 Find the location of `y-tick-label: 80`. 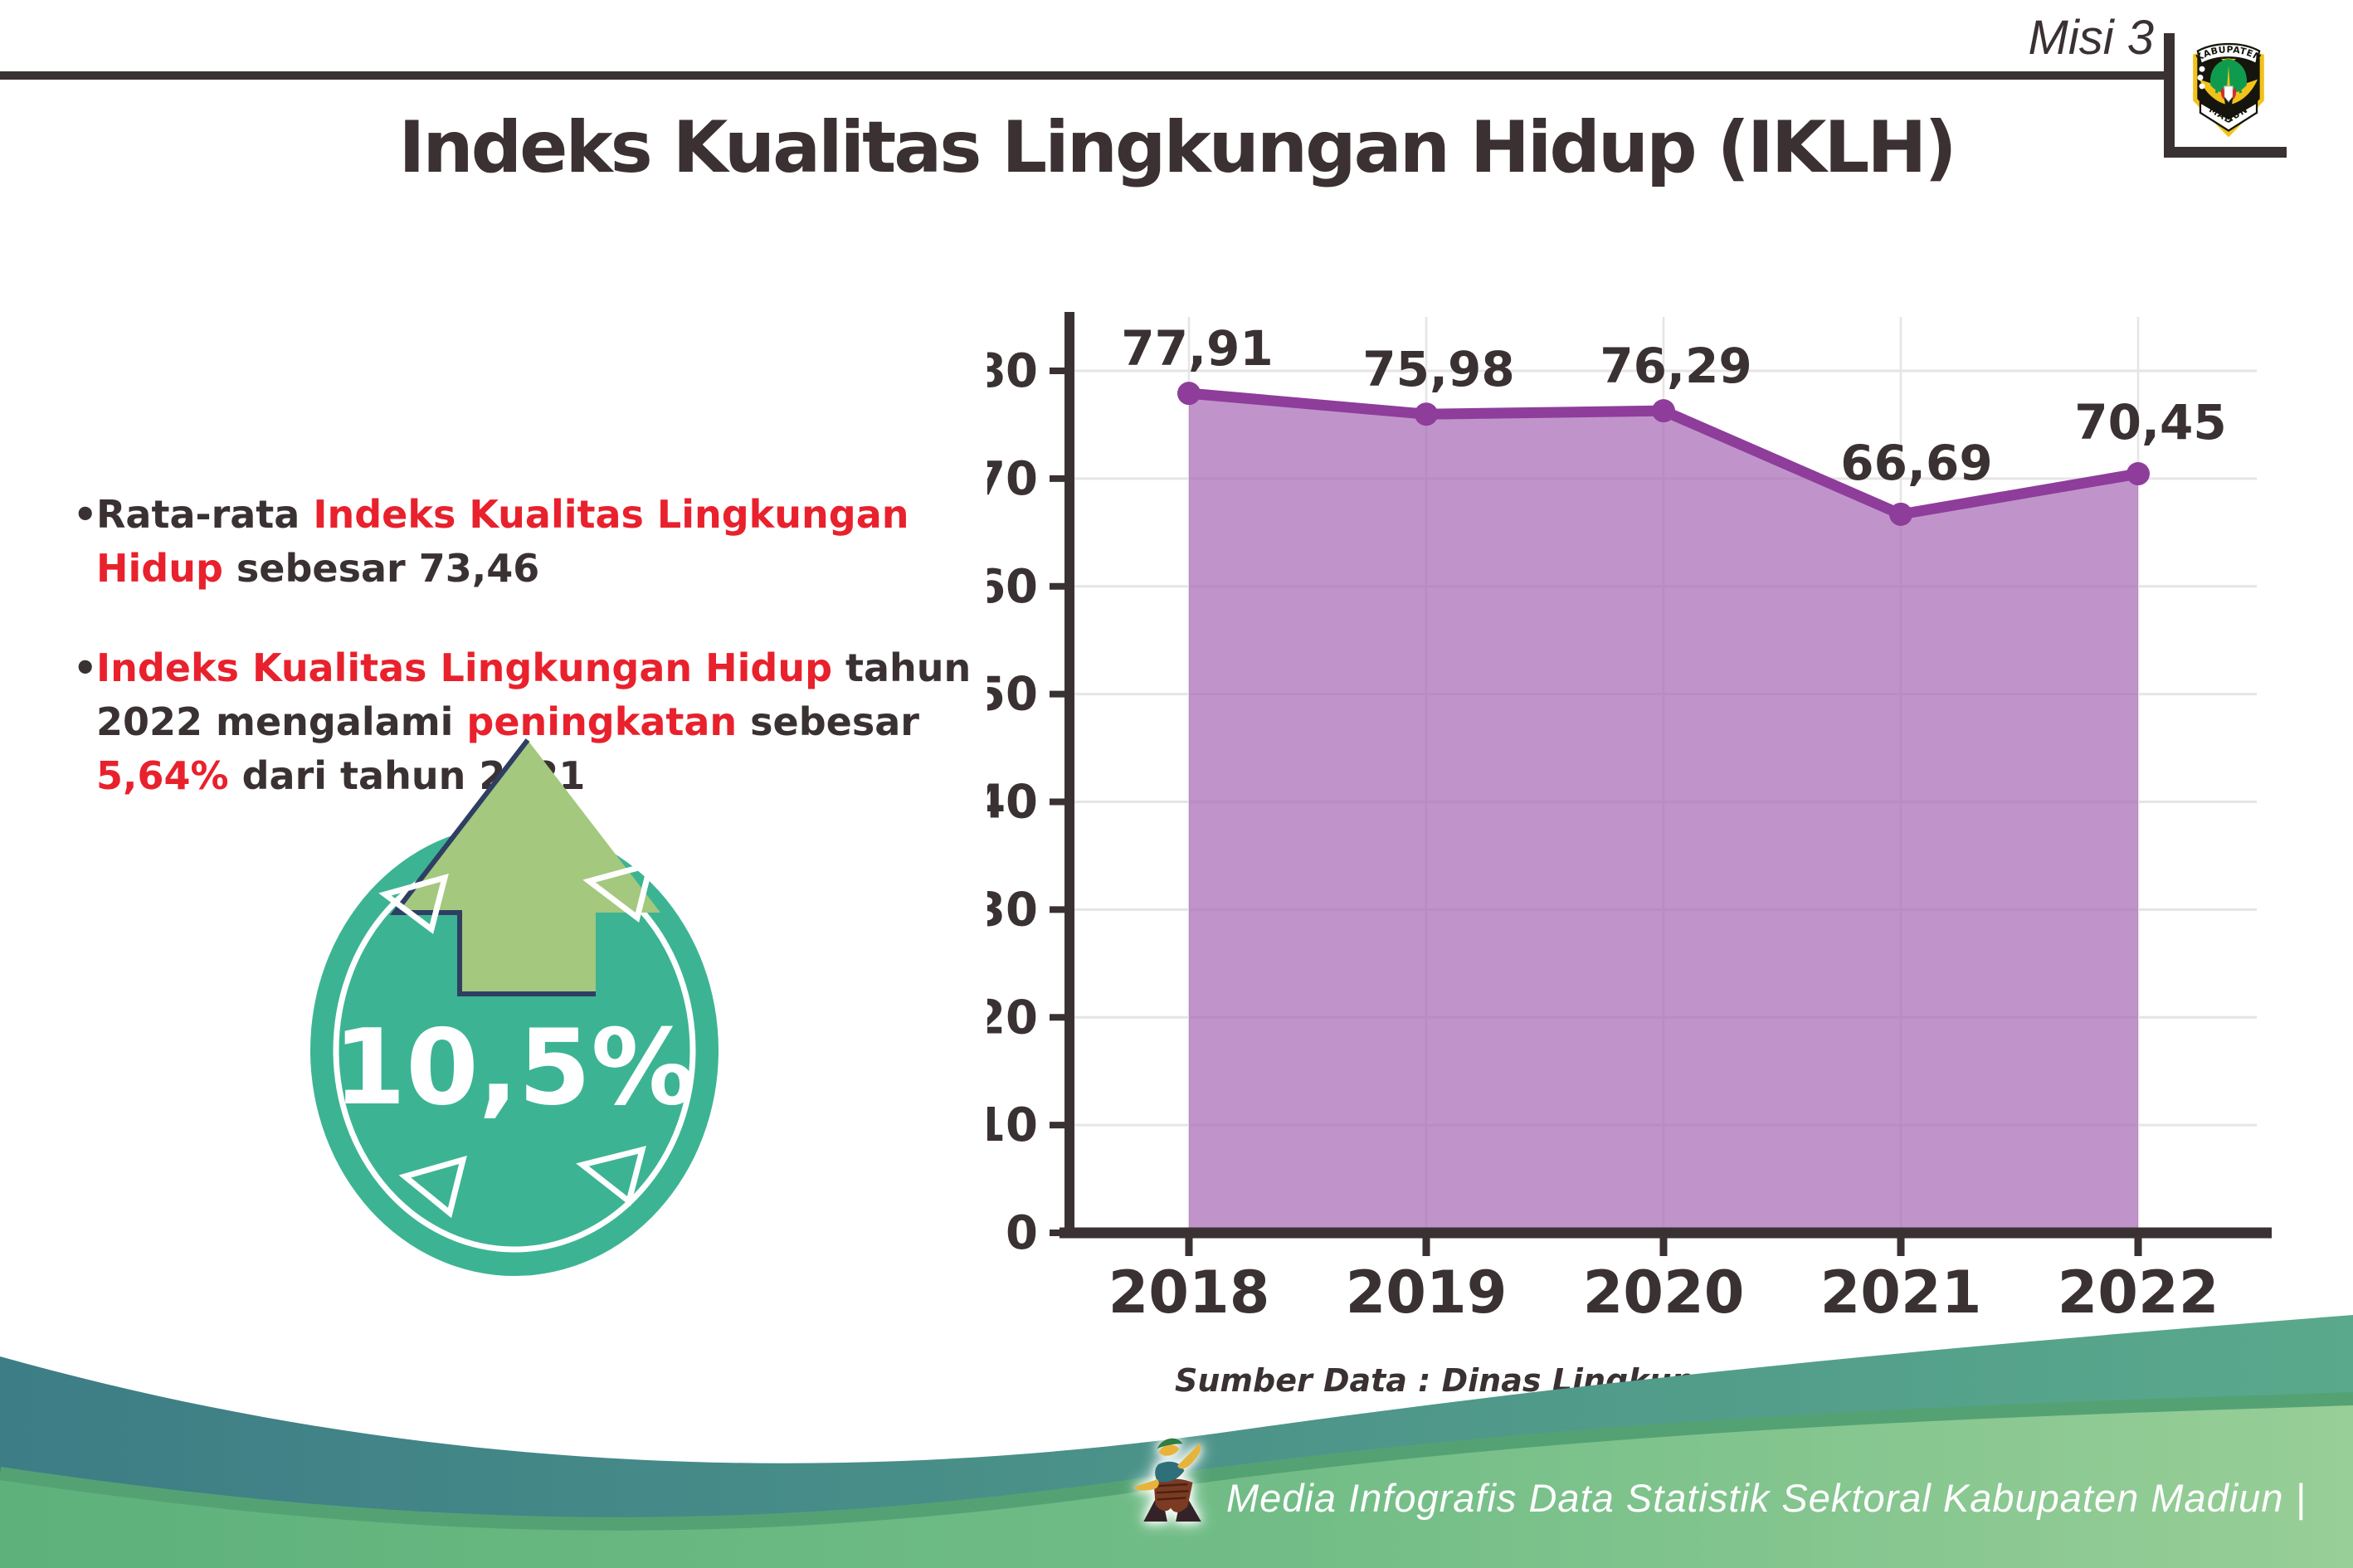

y-tick-label: 80 is located at coordinates (1012, 371).